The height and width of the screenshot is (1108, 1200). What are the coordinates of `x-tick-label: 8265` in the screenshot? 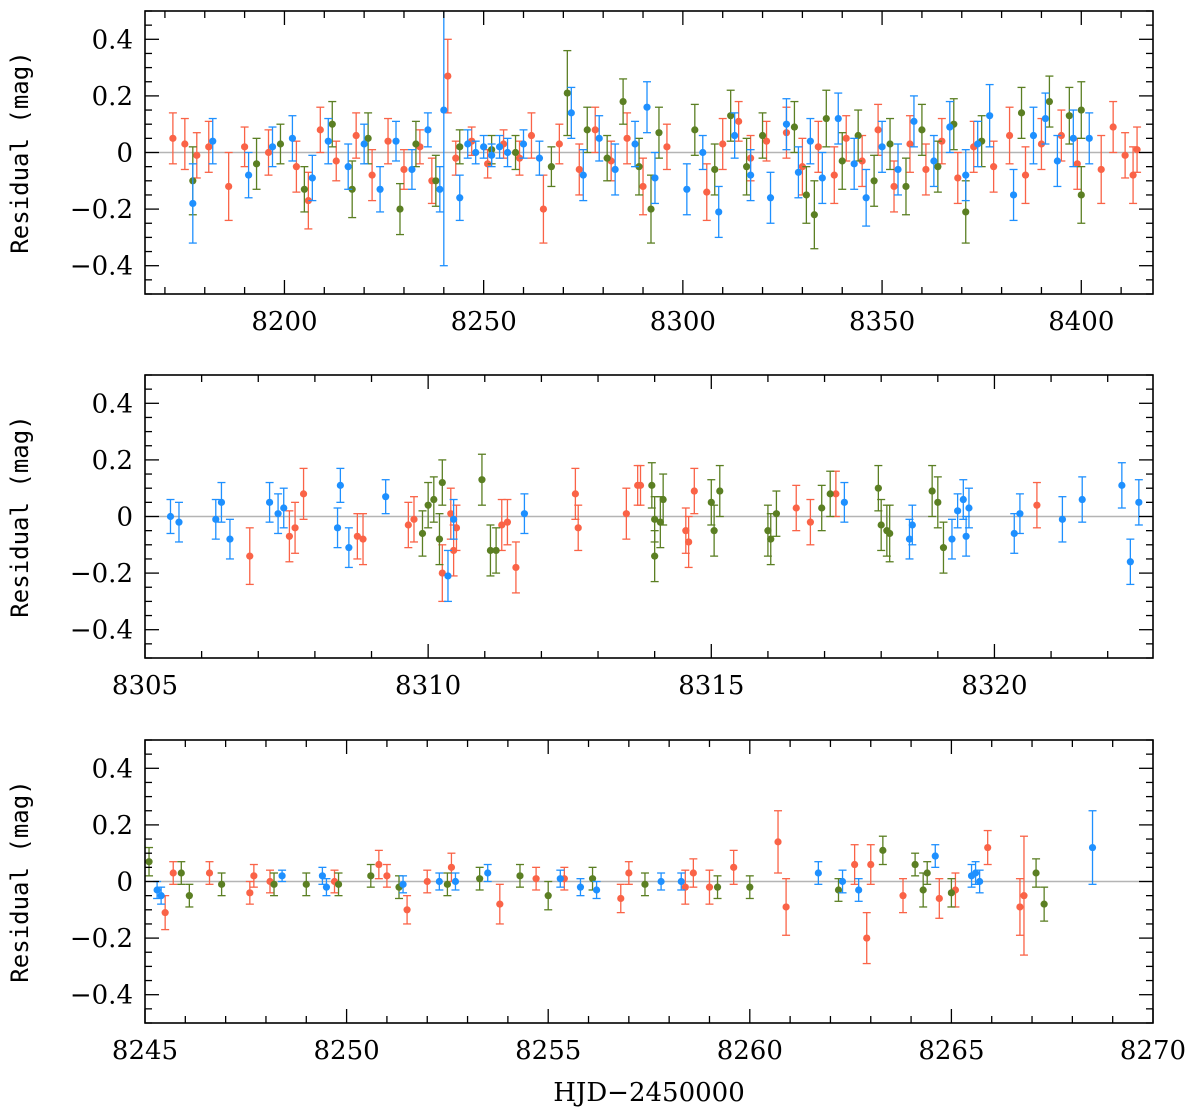 It's located at (951, 1051).